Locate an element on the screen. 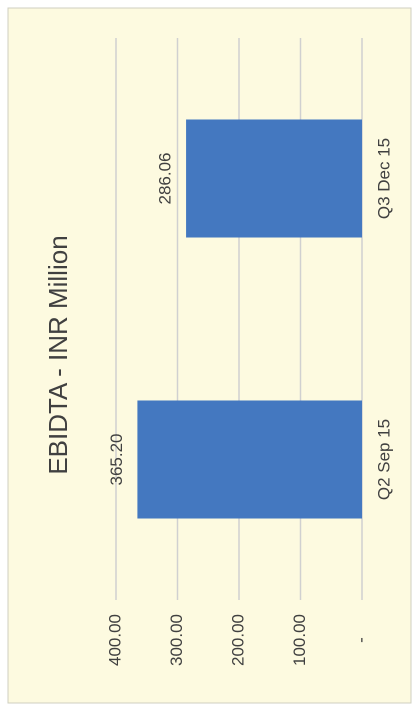  y-tick-label: - is located at coordinates (360, 640).